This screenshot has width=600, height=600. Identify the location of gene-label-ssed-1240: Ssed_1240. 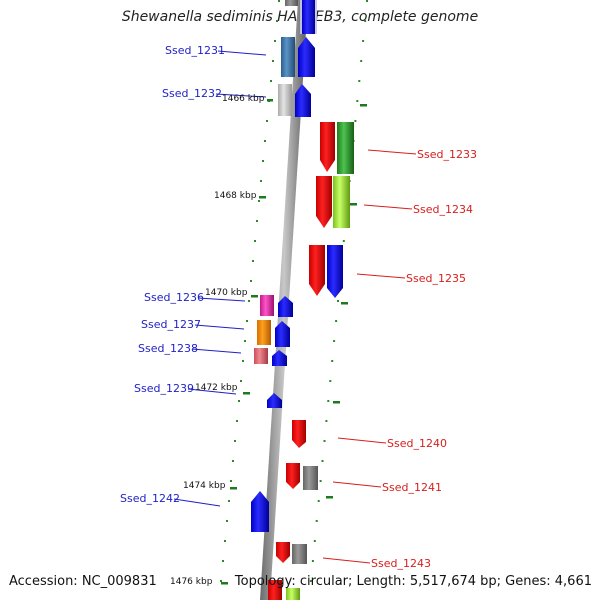
(417, 443).